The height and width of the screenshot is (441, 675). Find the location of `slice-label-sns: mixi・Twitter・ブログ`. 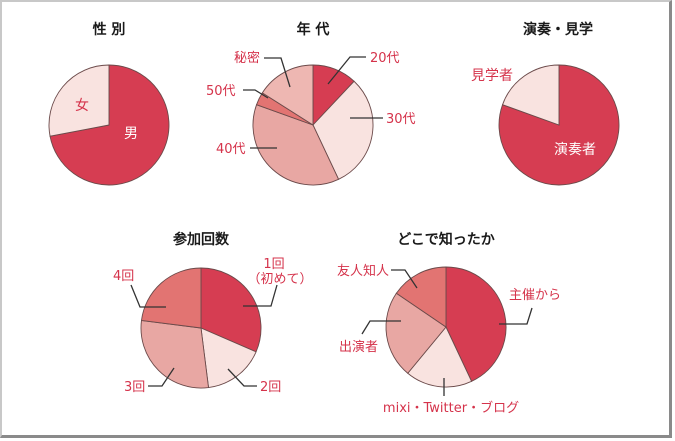

slice-label-sns: mixi・Twitter・ブログ is located at coordinates (451, 408).